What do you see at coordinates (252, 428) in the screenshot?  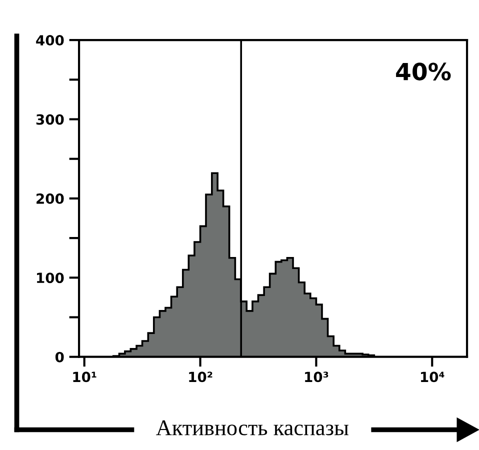 I see `x-axis-title: Активность каспазы` at bounding box center [252, 428].